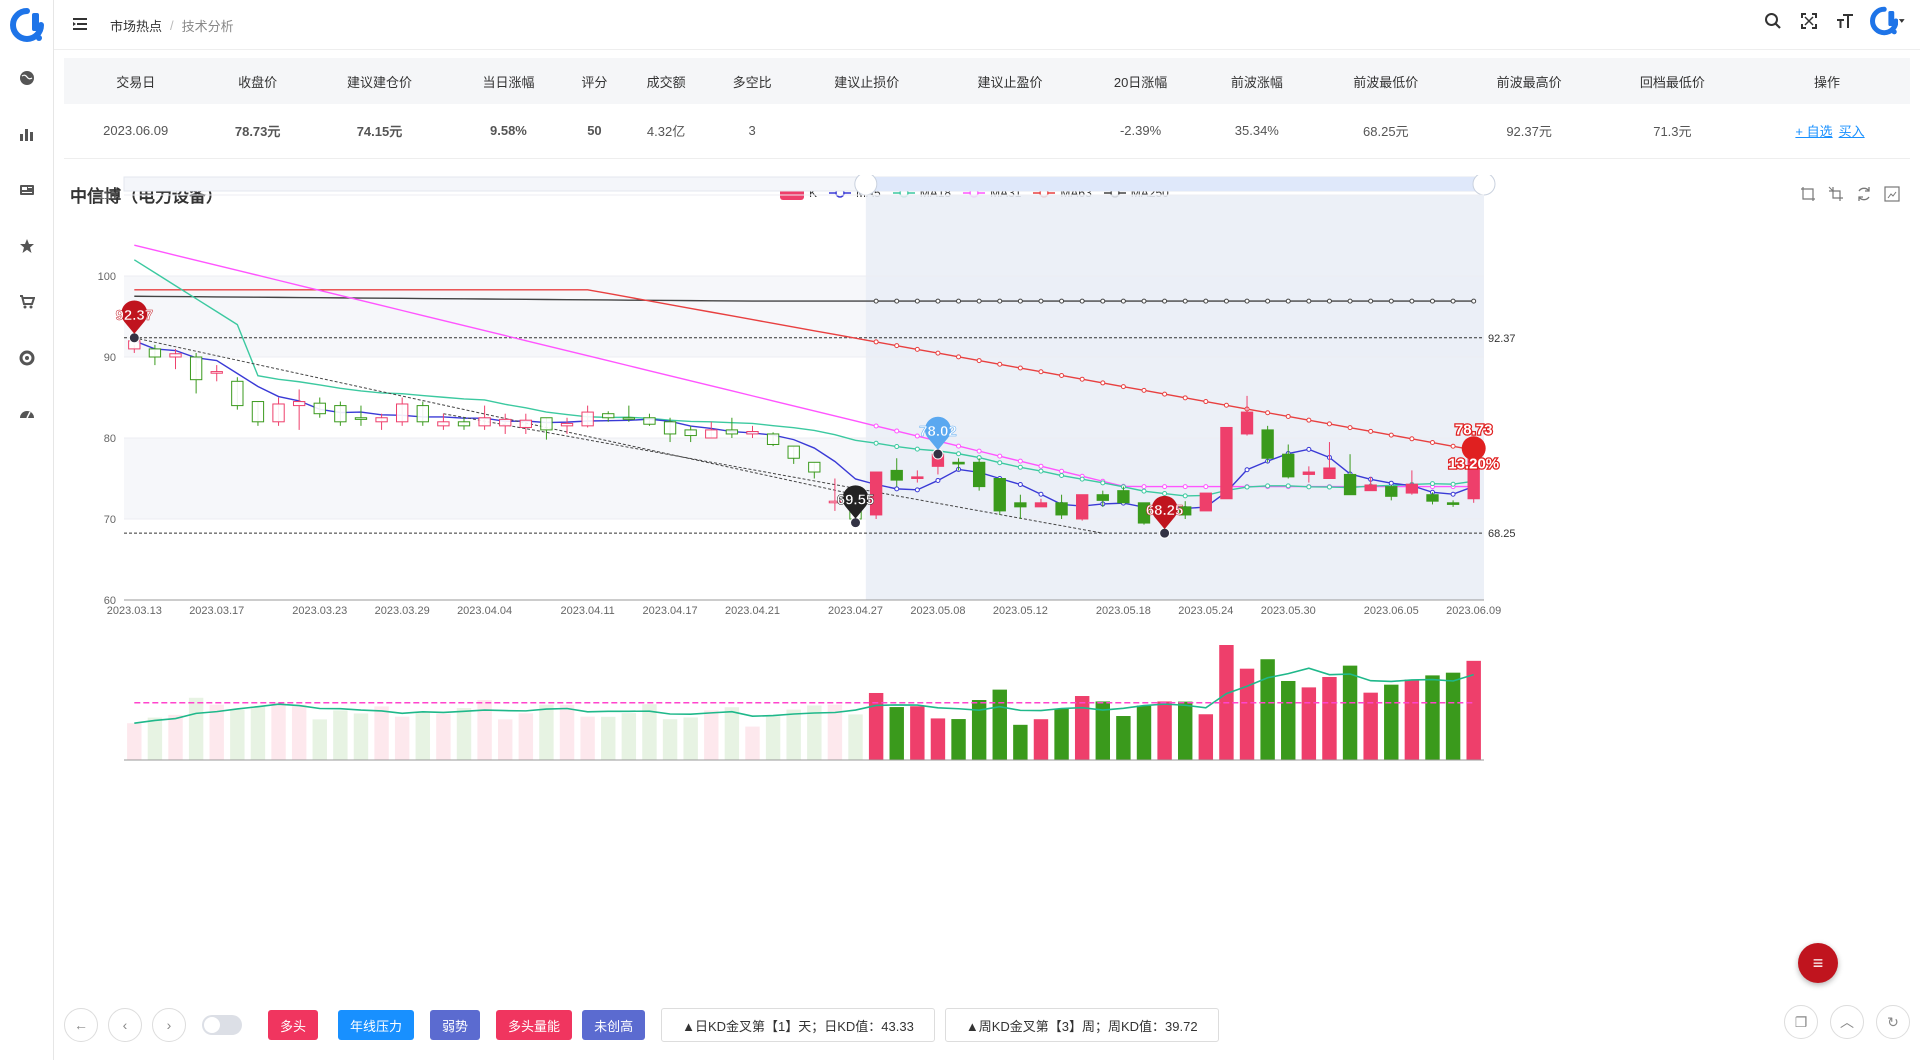 This screenshot has width=1920, height=1060. Describe the element at coordinates (1814, 132) in the screenshot. I see `add-watchlist-link: + 自选` at that location.